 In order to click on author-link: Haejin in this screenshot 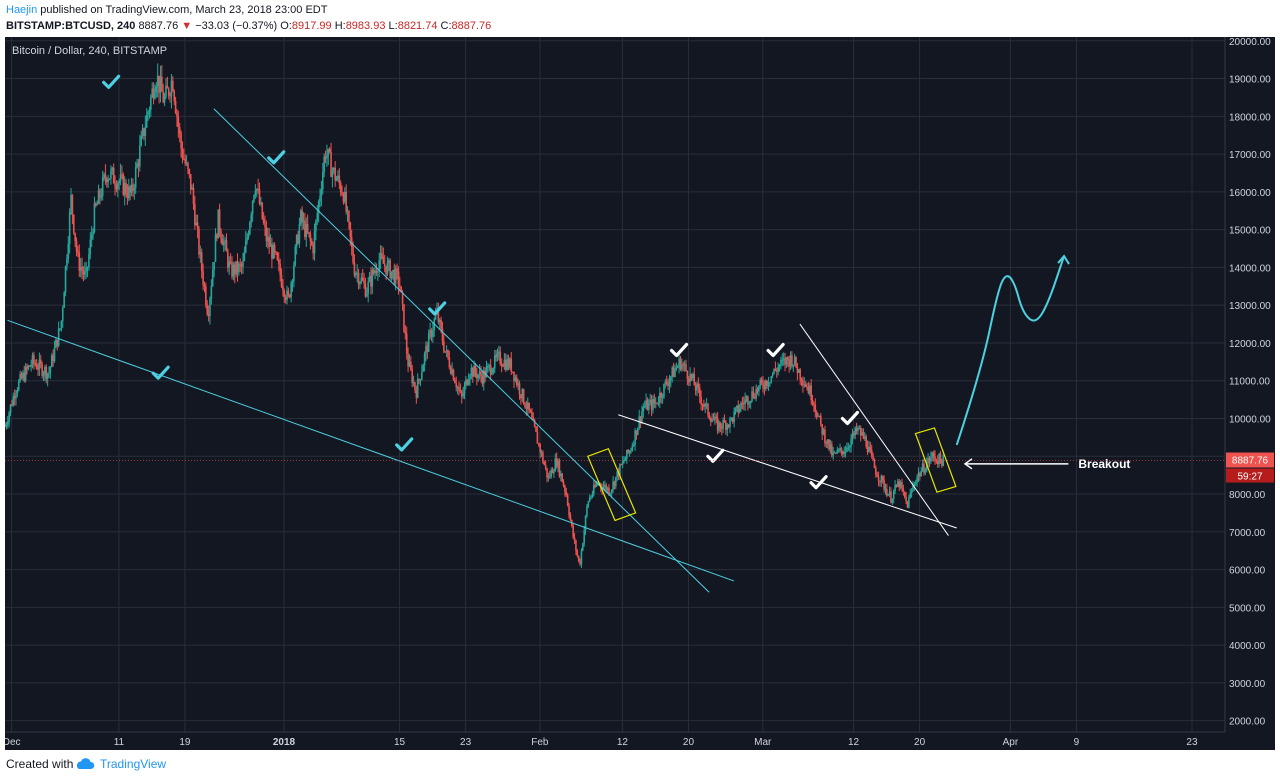, I will do `click(22, 10)`.